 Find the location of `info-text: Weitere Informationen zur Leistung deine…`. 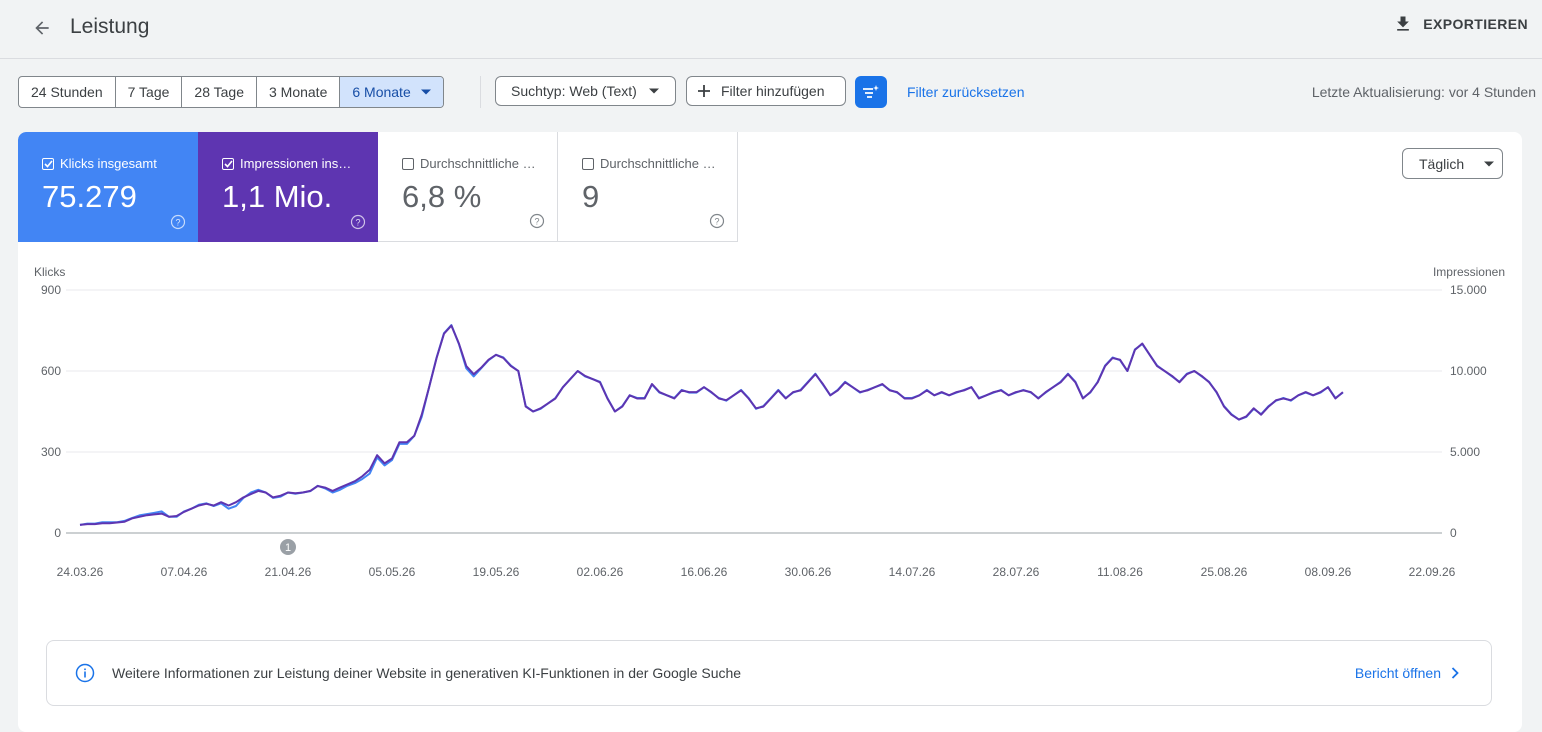

info-text: Weitere Informationen zur Leistung deine… is located at coordinates (427, 673).